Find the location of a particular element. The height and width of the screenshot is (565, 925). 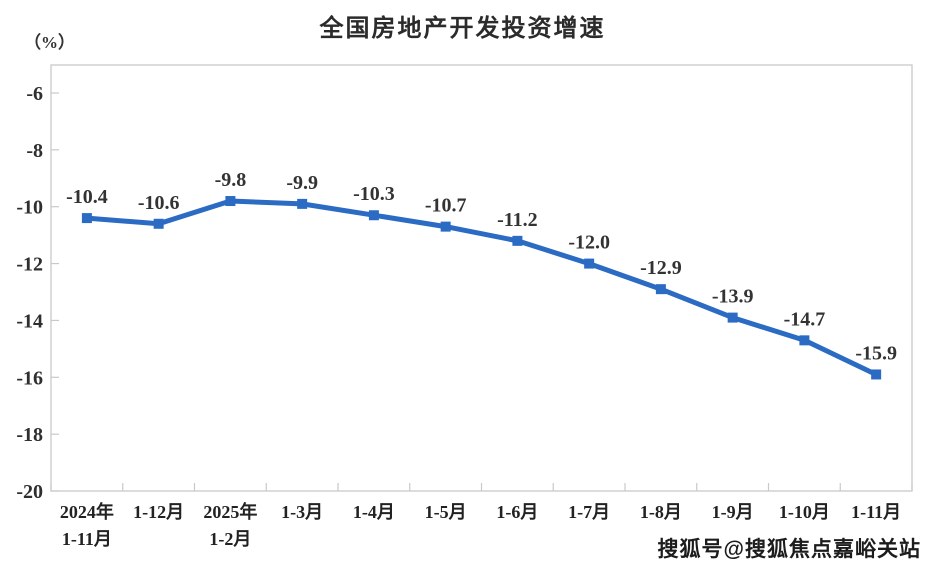

y-tick-label: -16 is located at coordinates (29, 378).